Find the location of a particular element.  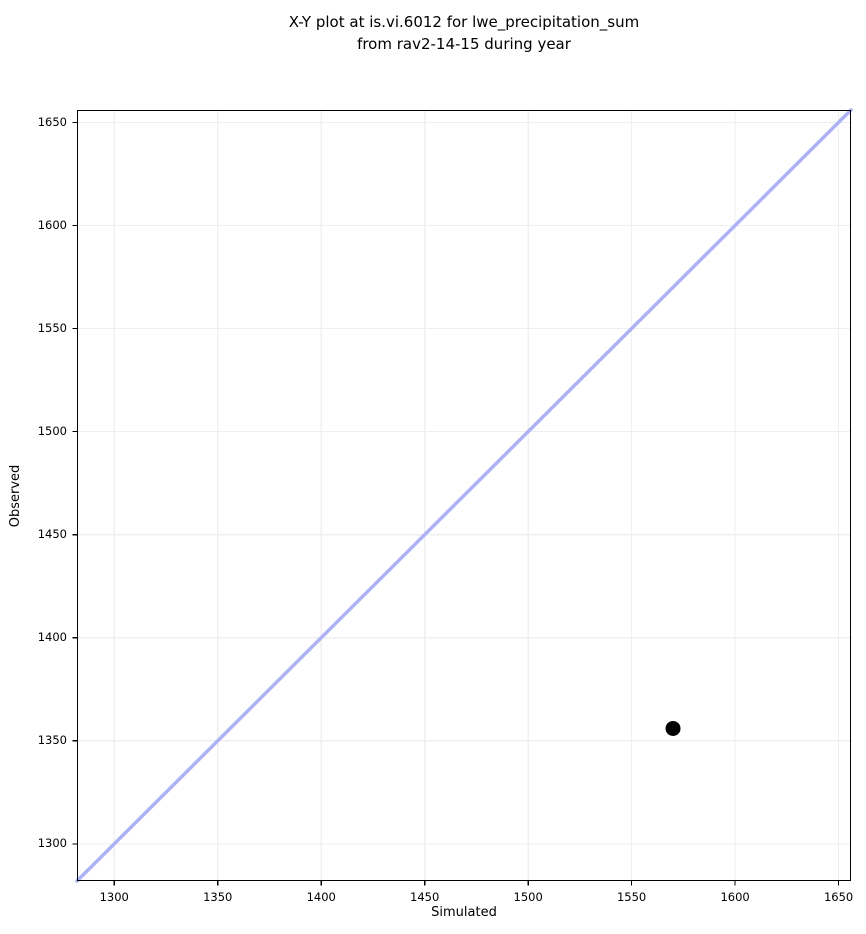

y-tick-label: 1650 is located at coordinates (52, 121).